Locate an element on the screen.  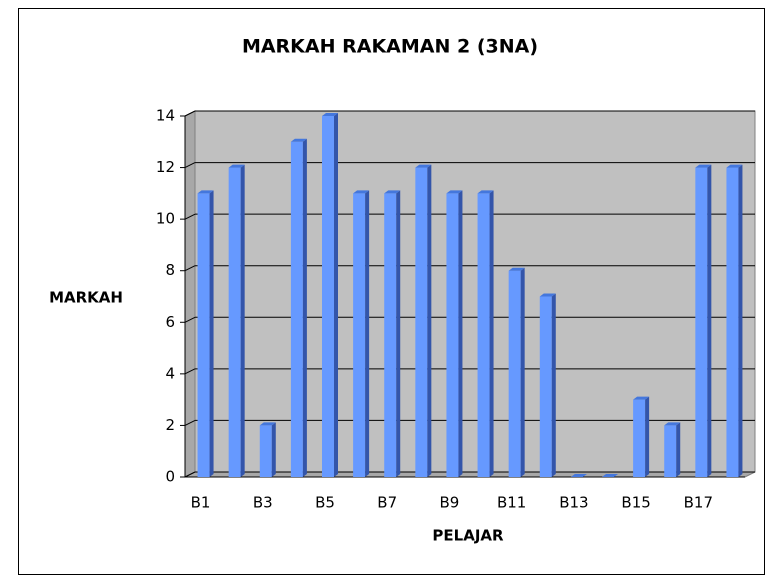
x-axis-title: PELAJAR is located at coordinates (468, 536).